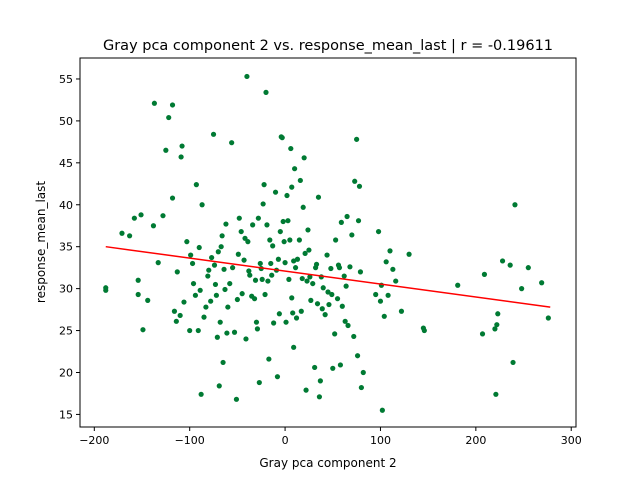 The height and width of the screenshot is (480, 640). What do you see at coordinates (94, 440) in the screenshot?
I see `x-tick-label: −200` at bounding box center [94, 440].